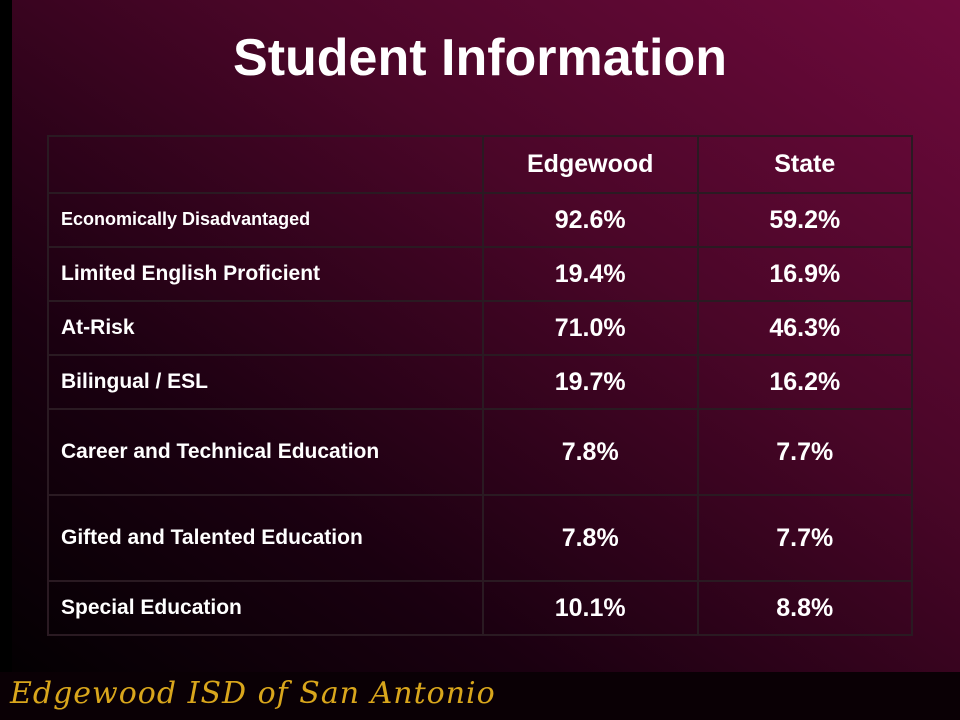 This screenshot has height=720, width=960. I want to click on table-row: Bilingual / ESL 19.7% 16.2%, so click(480, 382).